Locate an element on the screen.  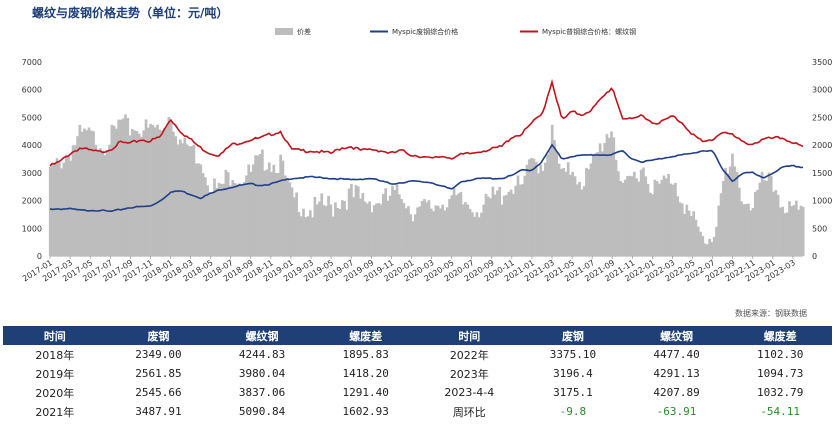
legend-label: Myspic普钢综合价格：螺纹钢 is located at coordinates (589, 31).